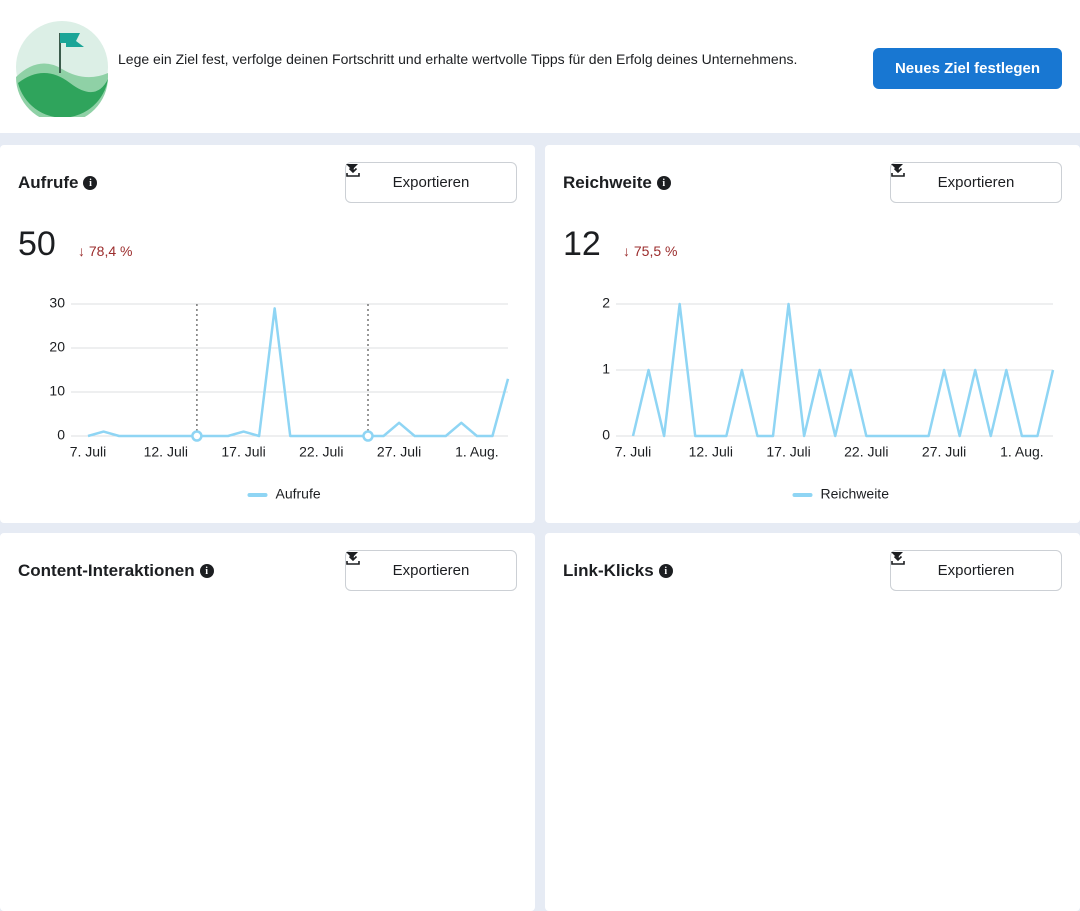 This screenshot has width=1080, height=911. Describe the element at coordinates (967, 68) in the screenshot. I see `new-goal-button: Neues Ziel festlegen` at that location.